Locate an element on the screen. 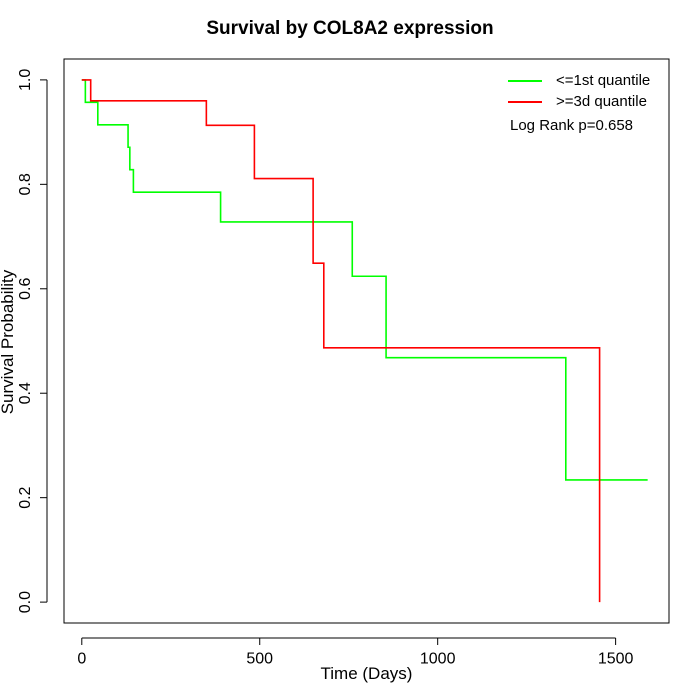 The height and width of the screenshot is (700, 700). y-tick-label: 0.4 is located at coordinates (25, 393).